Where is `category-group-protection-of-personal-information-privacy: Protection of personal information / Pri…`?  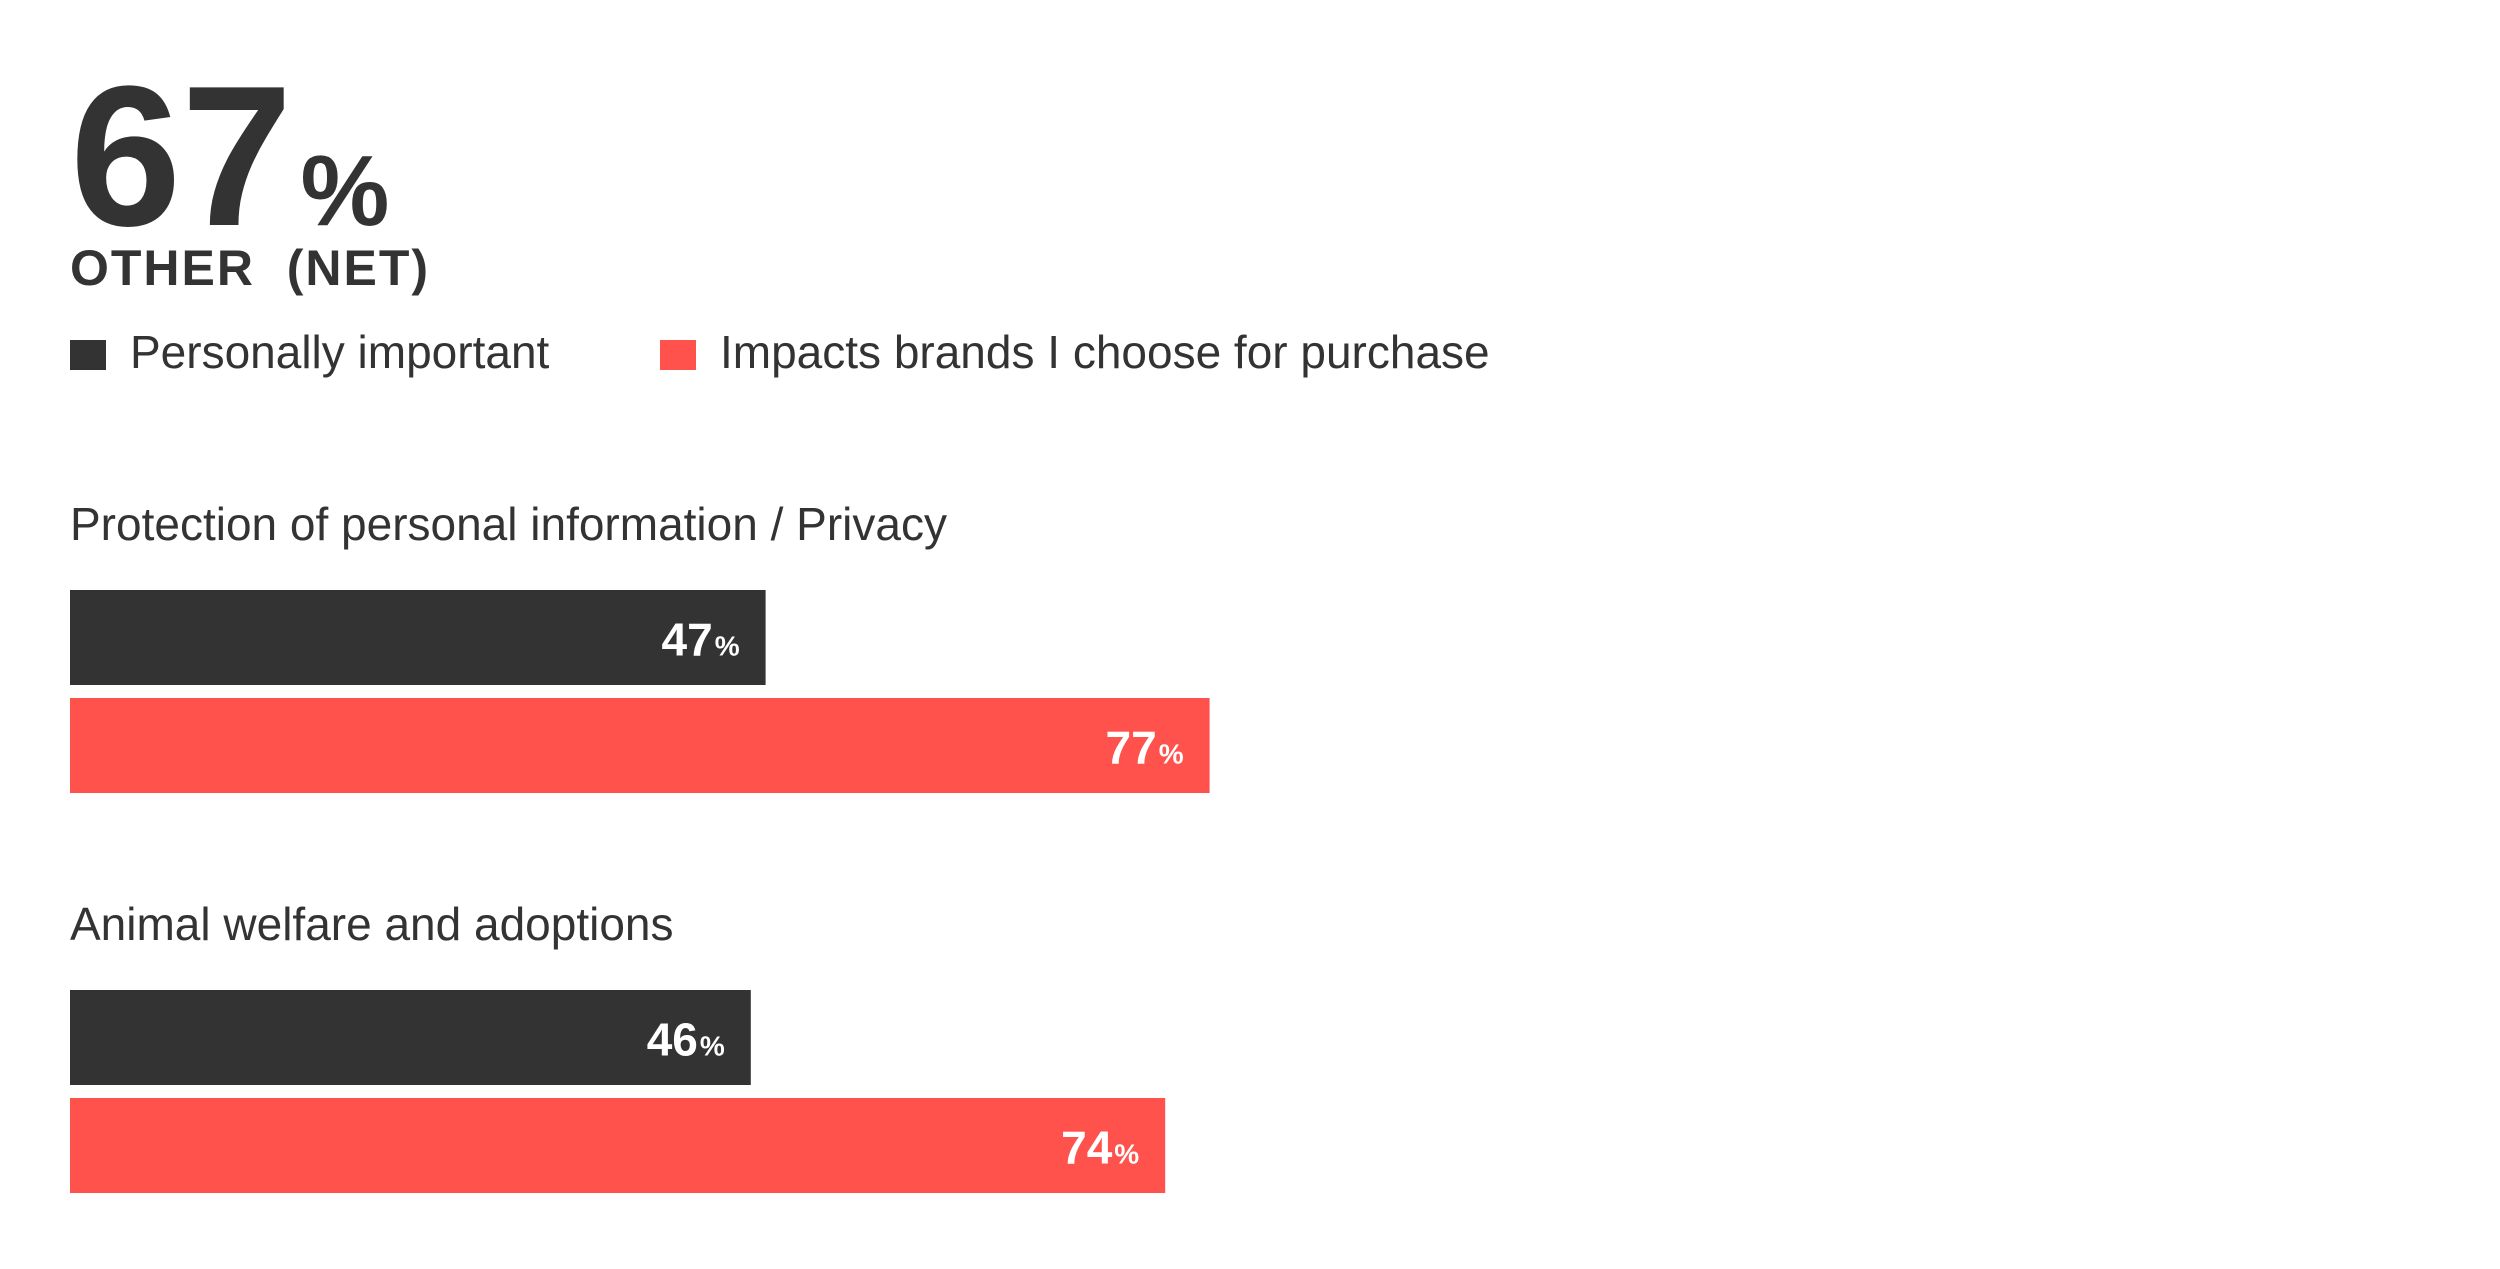
category-group-protection-of-personal-information-privacy: Protection of personal information / Pri… is located at coordinates (640, 645).